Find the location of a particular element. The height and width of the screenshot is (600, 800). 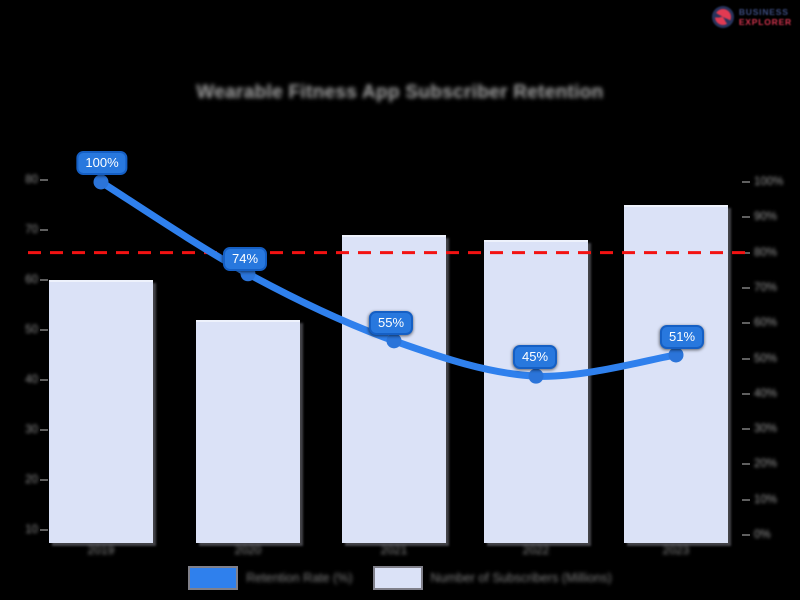

brand-logo-icon is located at coordinates (722, 17).